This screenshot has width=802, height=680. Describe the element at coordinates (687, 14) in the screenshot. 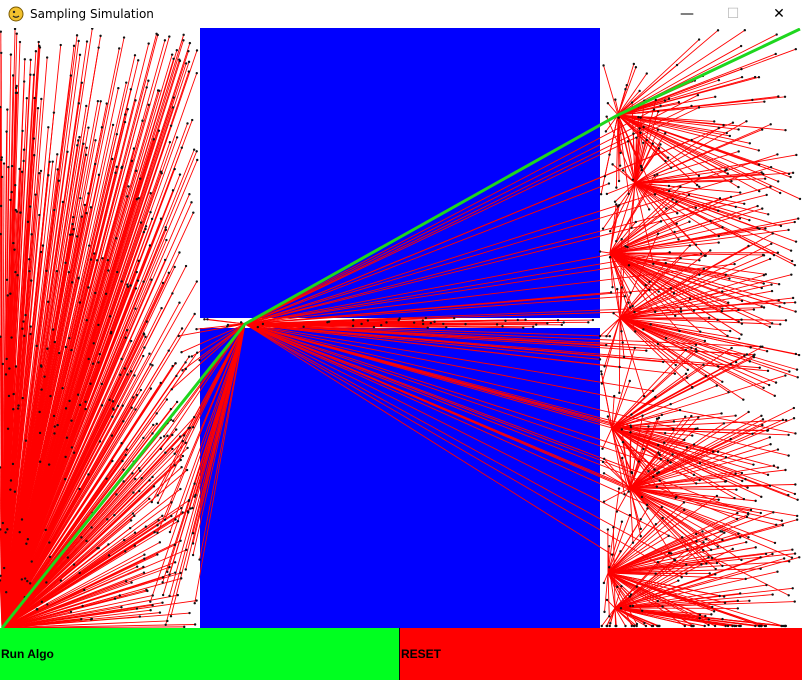

I see `minimize-button: —` at that location.